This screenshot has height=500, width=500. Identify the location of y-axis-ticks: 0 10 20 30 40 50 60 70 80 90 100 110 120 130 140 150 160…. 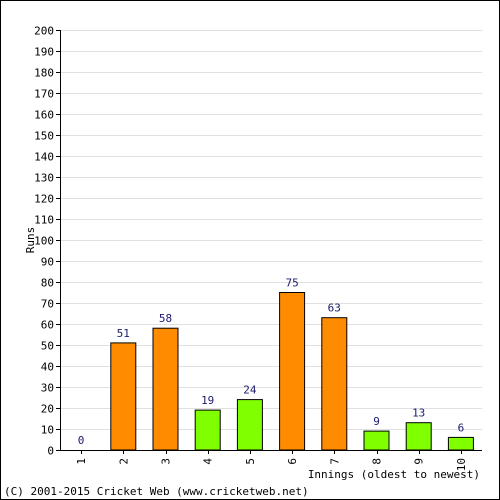
(47, 241).